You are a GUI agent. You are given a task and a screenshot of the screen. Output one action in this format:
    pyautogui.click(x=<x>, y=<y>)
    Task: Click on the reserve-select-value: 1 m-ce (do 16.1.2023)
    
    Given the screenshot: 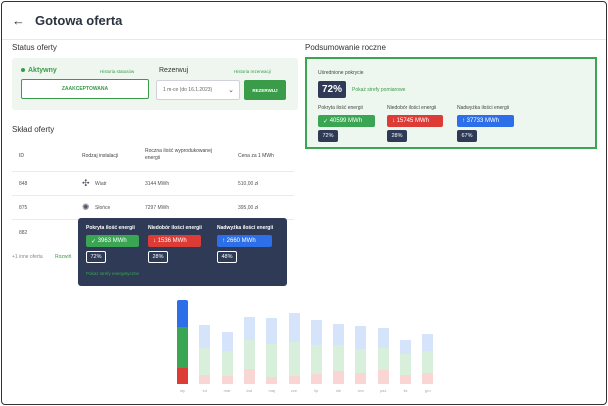 What is the action you would take?
    pyautogui.click(x=188, y=90)
    